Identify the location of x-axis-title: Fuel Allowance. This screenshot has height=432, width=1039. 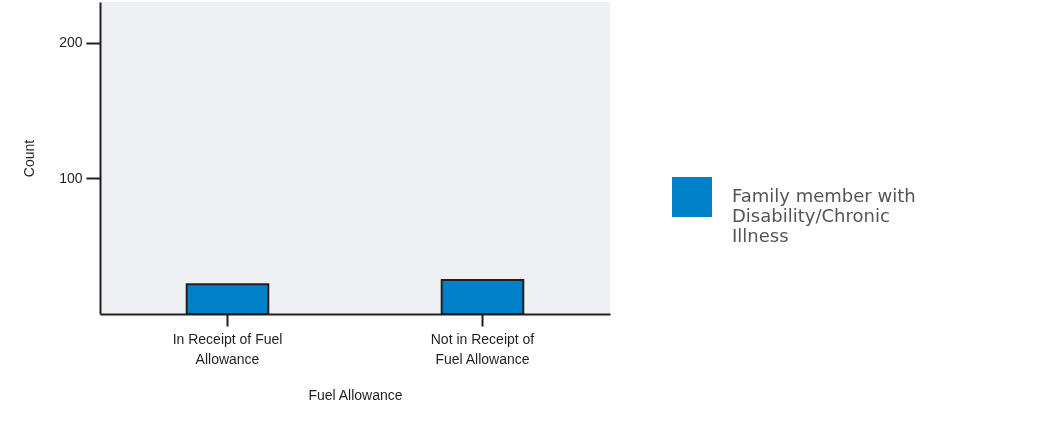
(355, 394).